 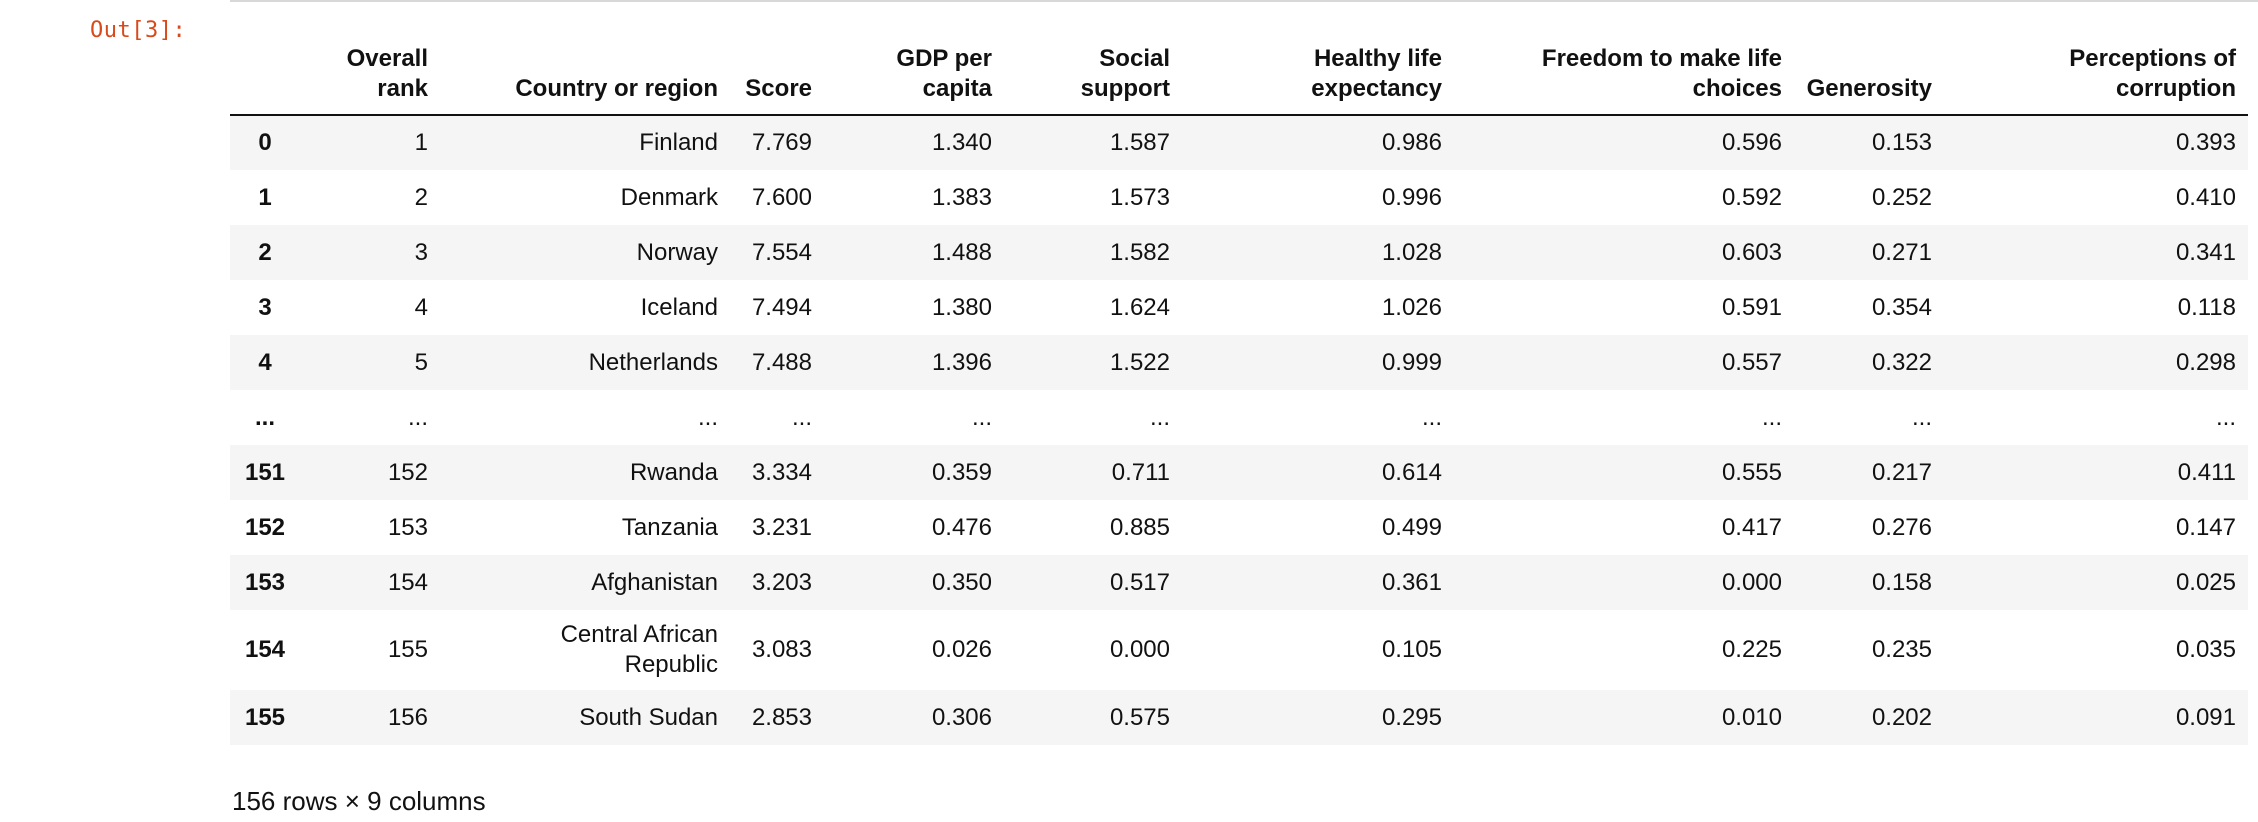 What do you see at coordinates (1624, 717) in the screenshot?
I see `table-cell: 0.010` at bounding box center [1624, 717].